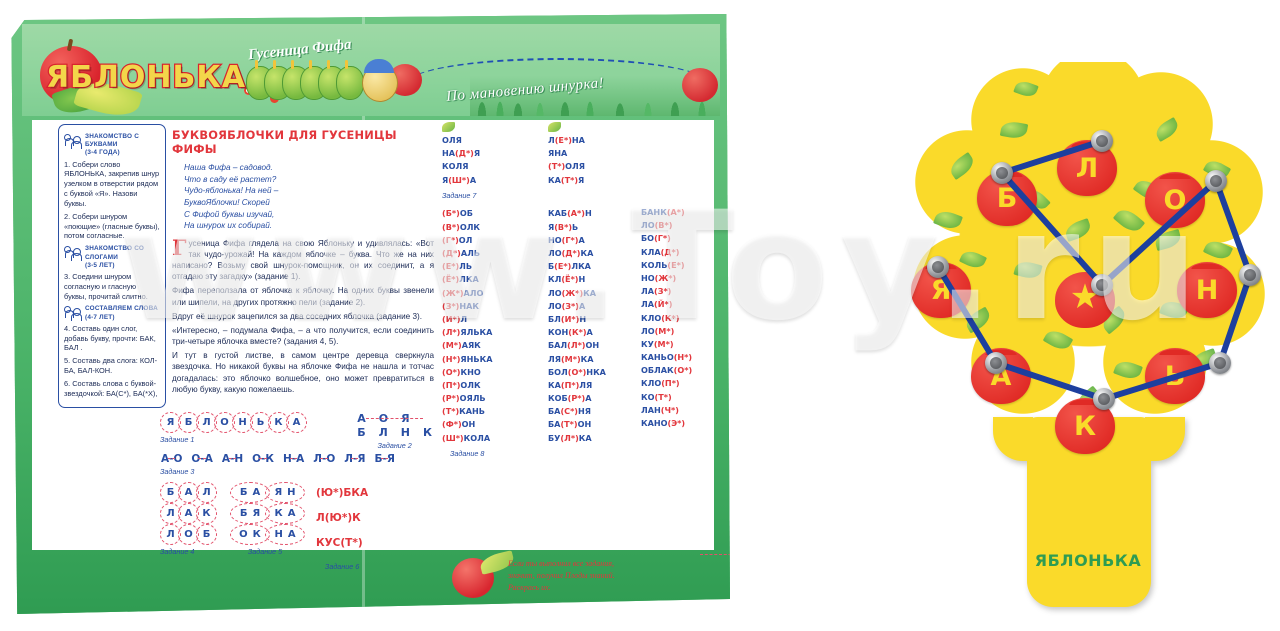 The width and height of the screenshot is (1280, 631). What do you see at coordinates (112, 257) in the screenshot?
I see `section-header: ЗНАКОМСТВО СО СЛОГАМИ (3-5 ЛЕТ)` at bounding box center [112, 257].